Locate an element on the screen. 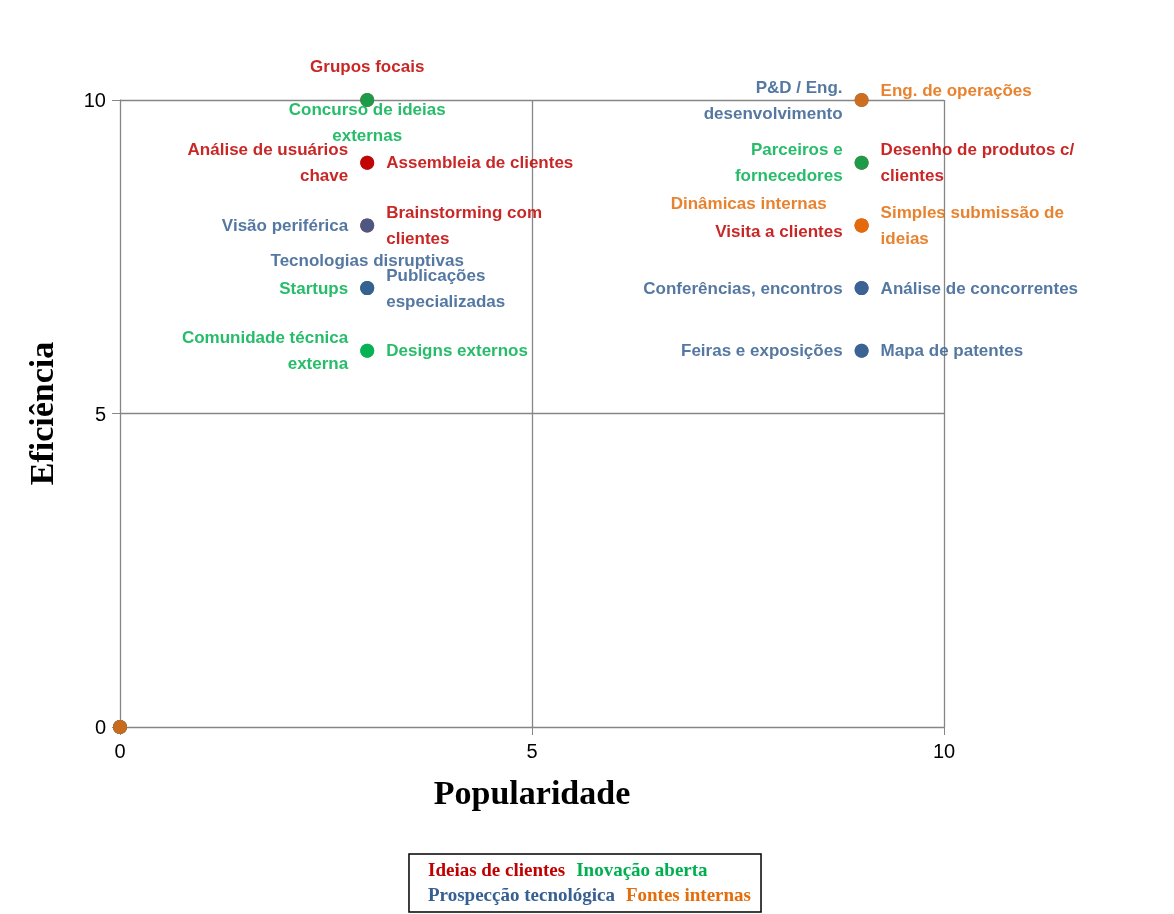 The image size is (1174, 914). text: Inovação aberta is located at coordinates (642, 869).